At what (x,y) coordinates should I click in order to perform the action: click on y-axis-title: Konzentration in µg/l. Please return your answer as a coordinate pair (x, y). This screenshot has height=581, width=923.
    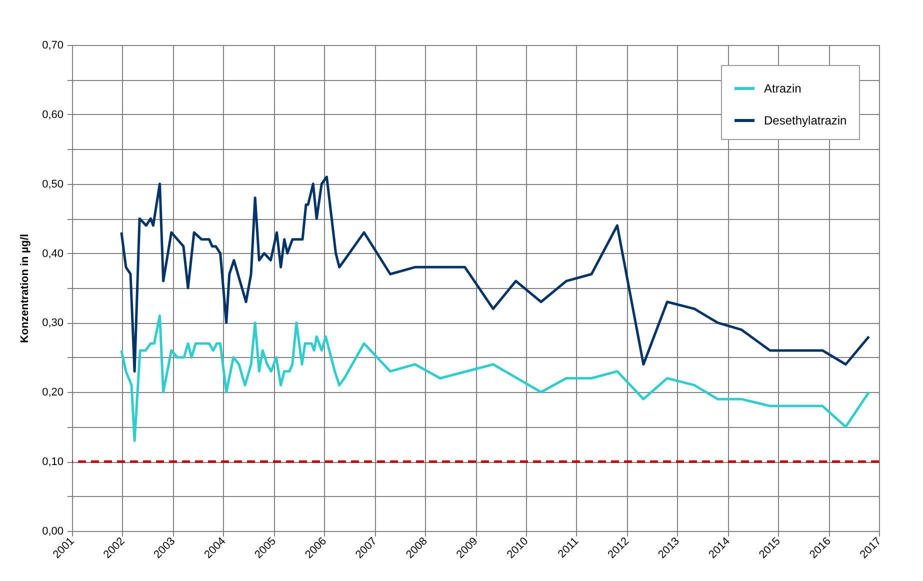
    Looking at the image, I should click on (25, 288).